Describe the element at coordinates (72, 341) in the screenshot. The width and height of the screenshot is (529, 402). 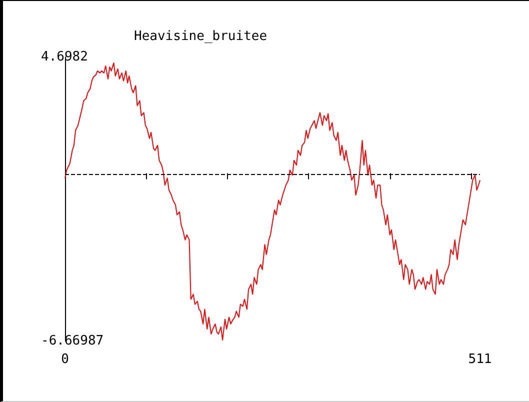
I see `y-tick-label: -6.66987` at that location.